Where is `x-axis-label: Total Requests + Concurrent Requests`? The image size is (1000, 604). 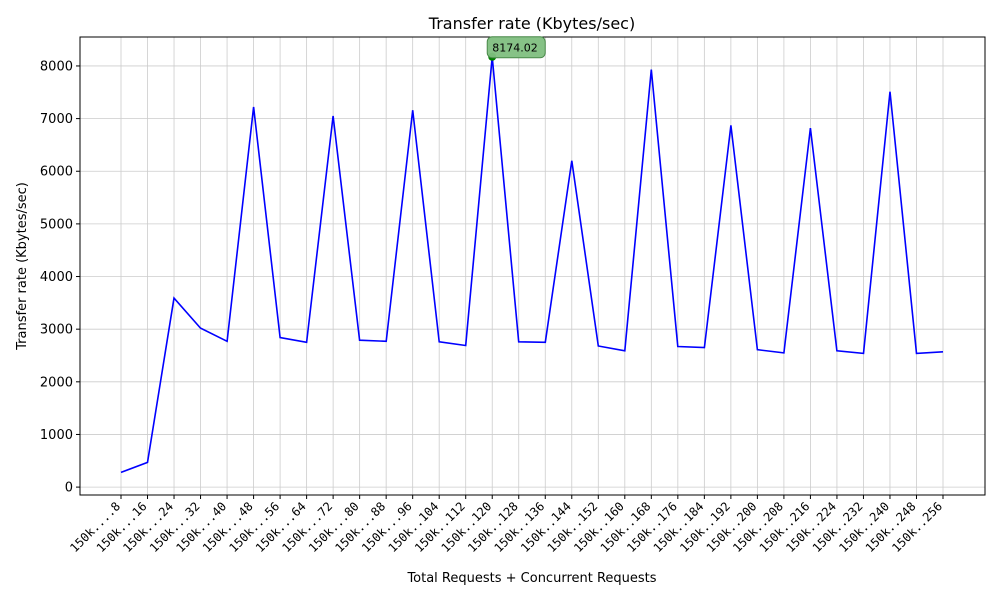 x-axis-label: Total Requests + Concurrent Requests is located at coordinates (531, 578).